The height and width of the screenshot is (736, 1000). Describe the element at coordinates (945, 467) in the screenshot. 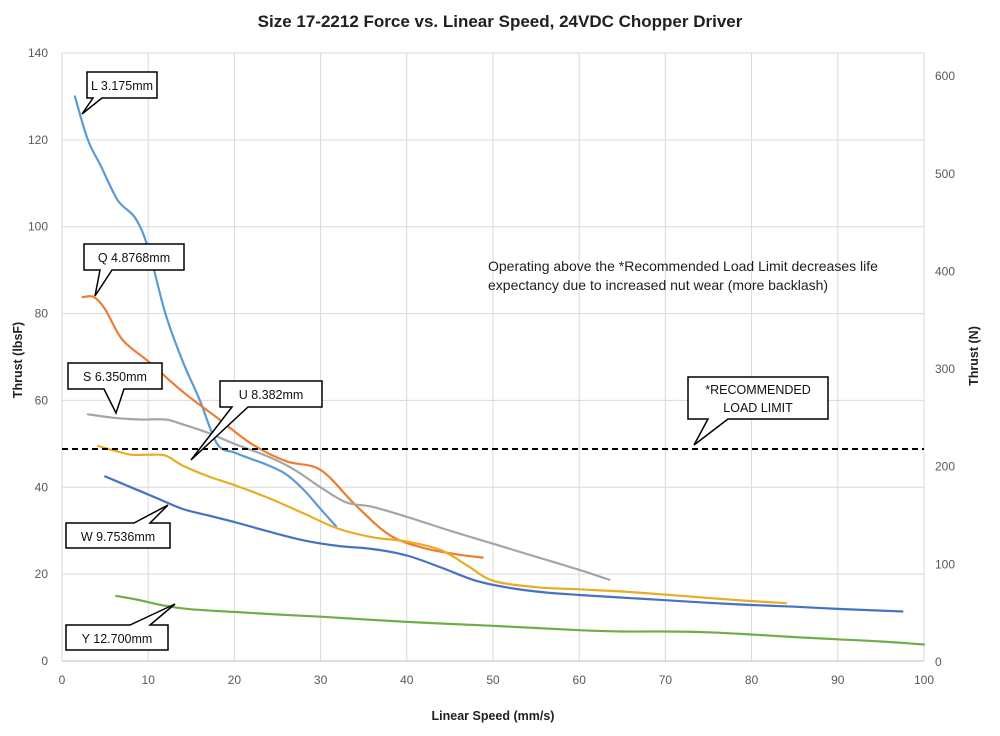

I see `y2-tick-label: 200` at that location.